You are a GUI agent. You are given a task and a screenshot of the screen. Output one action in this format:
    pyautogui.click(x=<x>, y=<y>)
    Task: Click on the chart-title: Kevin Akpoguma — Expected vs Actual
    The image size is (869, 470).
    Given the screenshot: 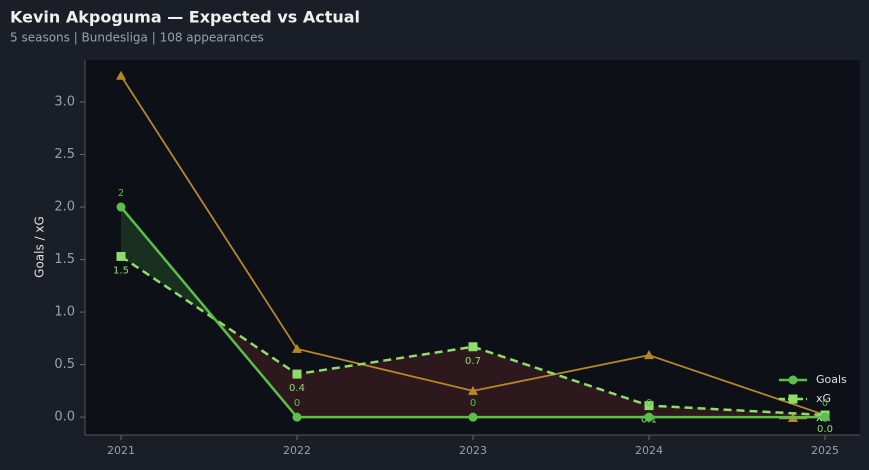 What is the action you would take?
    pyautogui.click(x=185, y=17)
    